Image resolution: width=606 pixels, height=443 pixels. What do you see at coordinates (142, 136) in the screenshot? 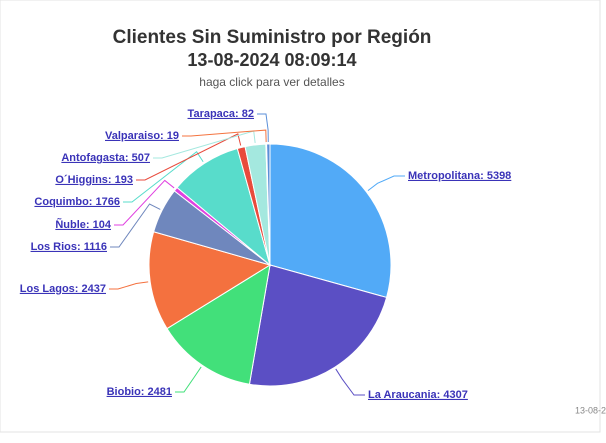
I see `data-label: Valparaiso: 19` at bounding box center [142, 136].